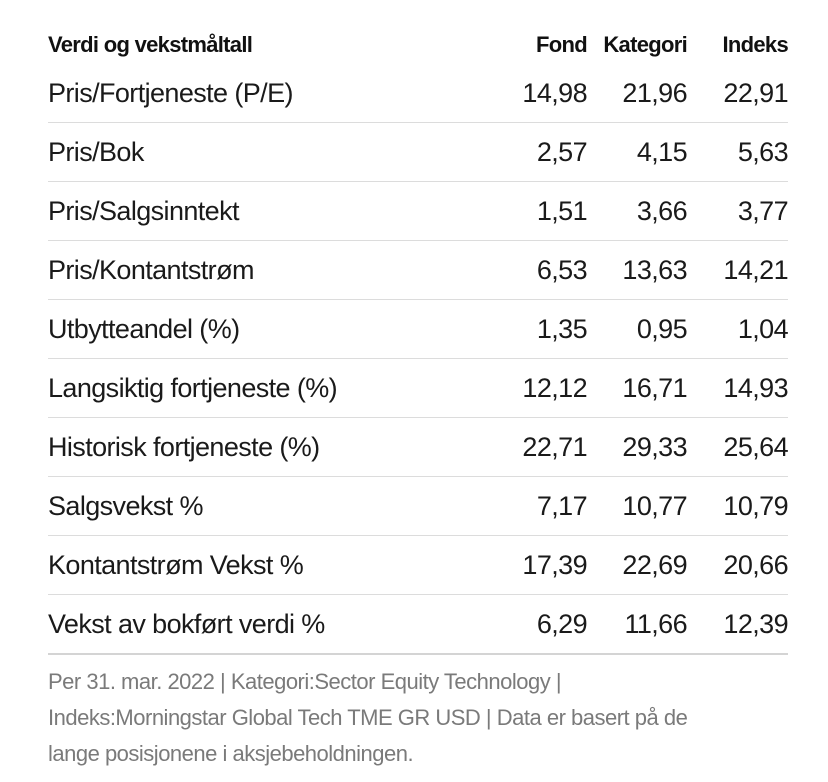 The width and height of the screenshot is (828, 782). What do you see at coordinates (755, 505) in the screenshot?
I see `index-value: 10,79` at bounding box center [755, 505].